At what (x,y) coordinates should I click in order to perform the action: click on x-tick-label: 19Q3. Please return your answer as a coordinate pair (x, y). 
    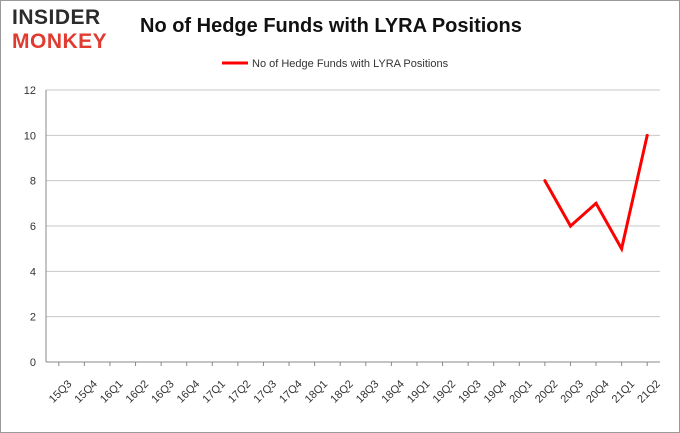
    Looking at the image, I should click on (470, 392).